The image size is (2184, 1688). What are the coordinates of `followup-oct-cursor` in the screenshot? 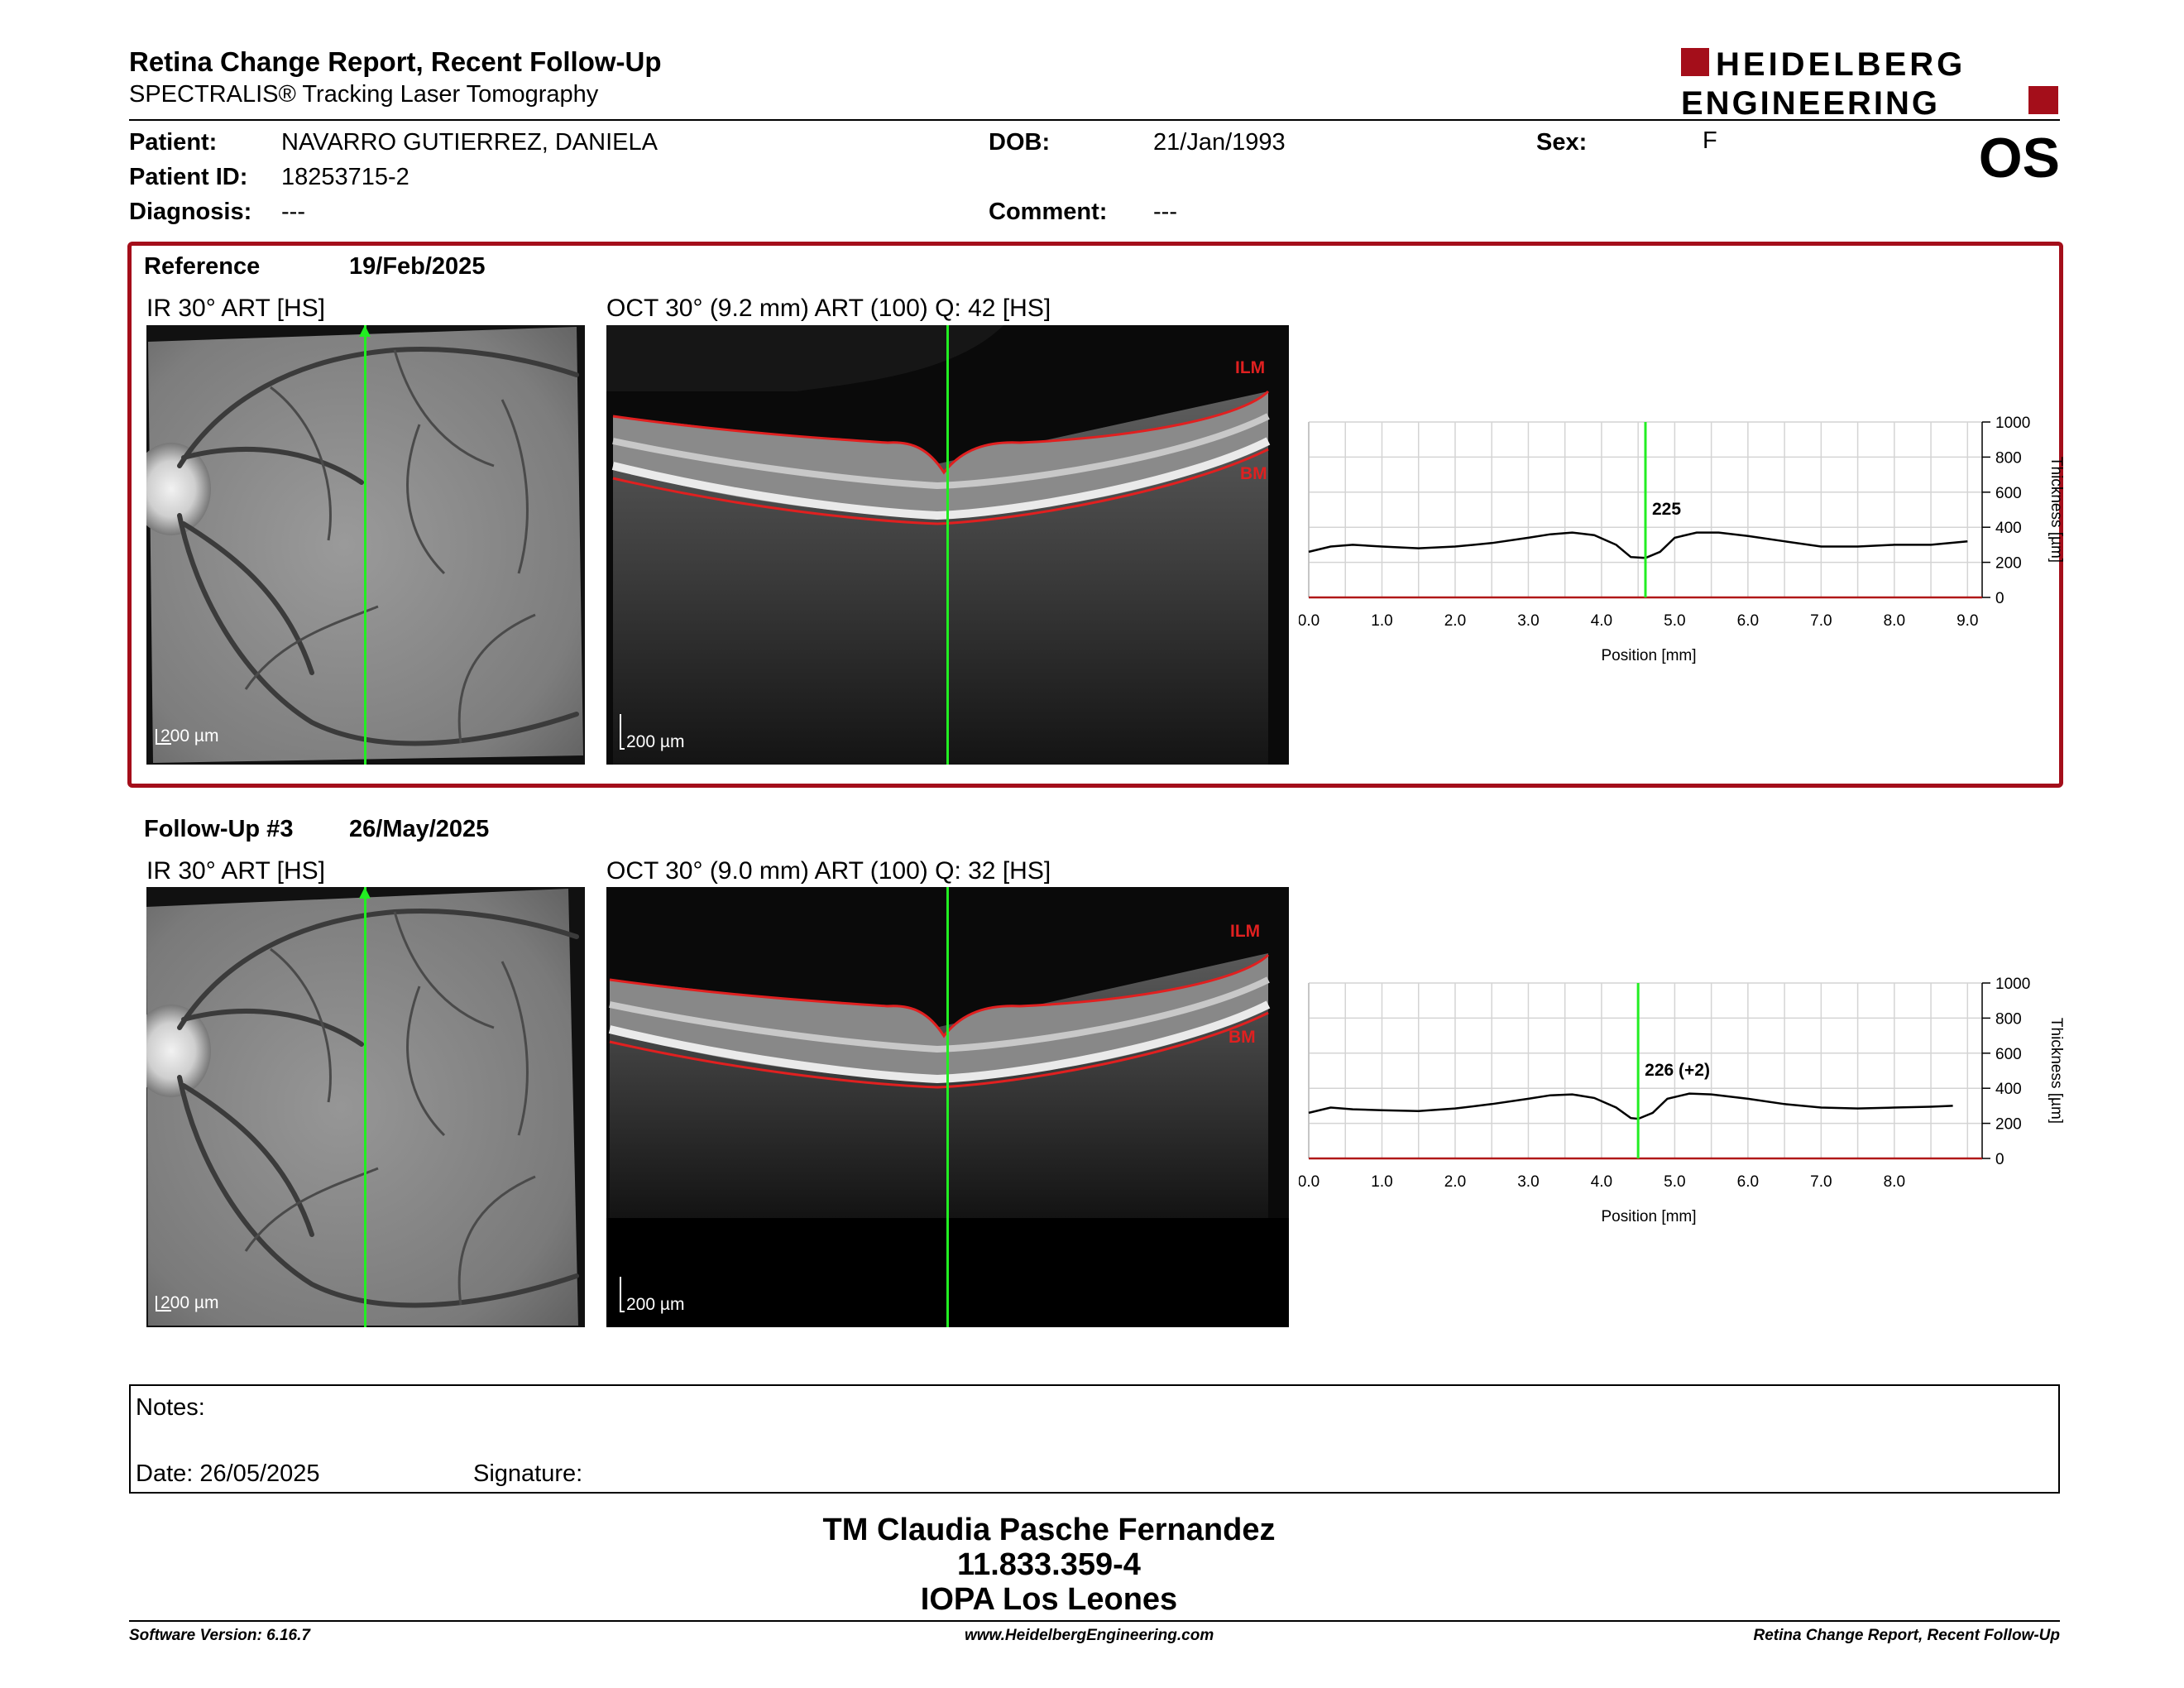 It's located at (947, 1107).